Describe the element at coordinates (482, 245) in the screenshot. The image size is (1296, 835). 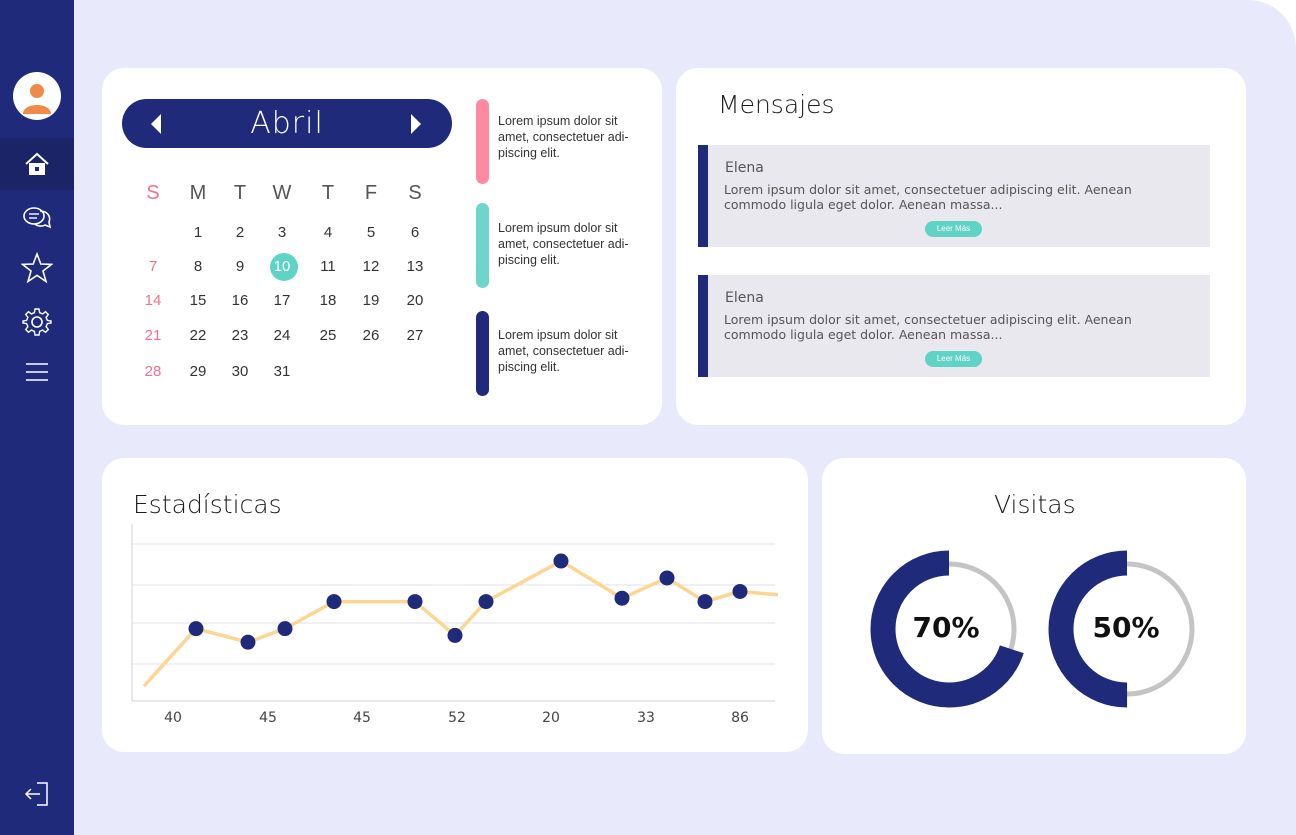
I see `event-marker-teal` at that location.